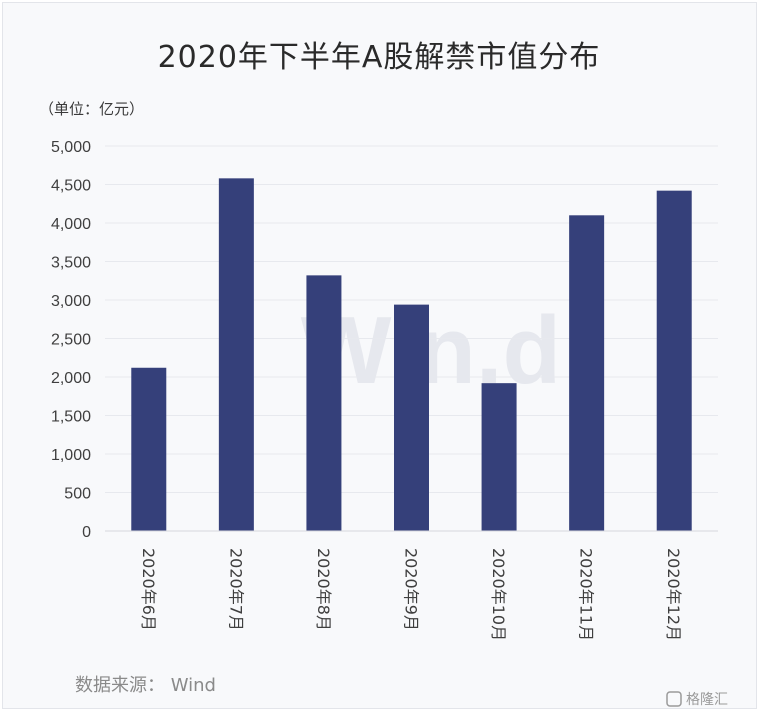  Describe the element at coordinates (411, 589) in the screenshot. I see `x-tick-label: 2020年9月` at that location.